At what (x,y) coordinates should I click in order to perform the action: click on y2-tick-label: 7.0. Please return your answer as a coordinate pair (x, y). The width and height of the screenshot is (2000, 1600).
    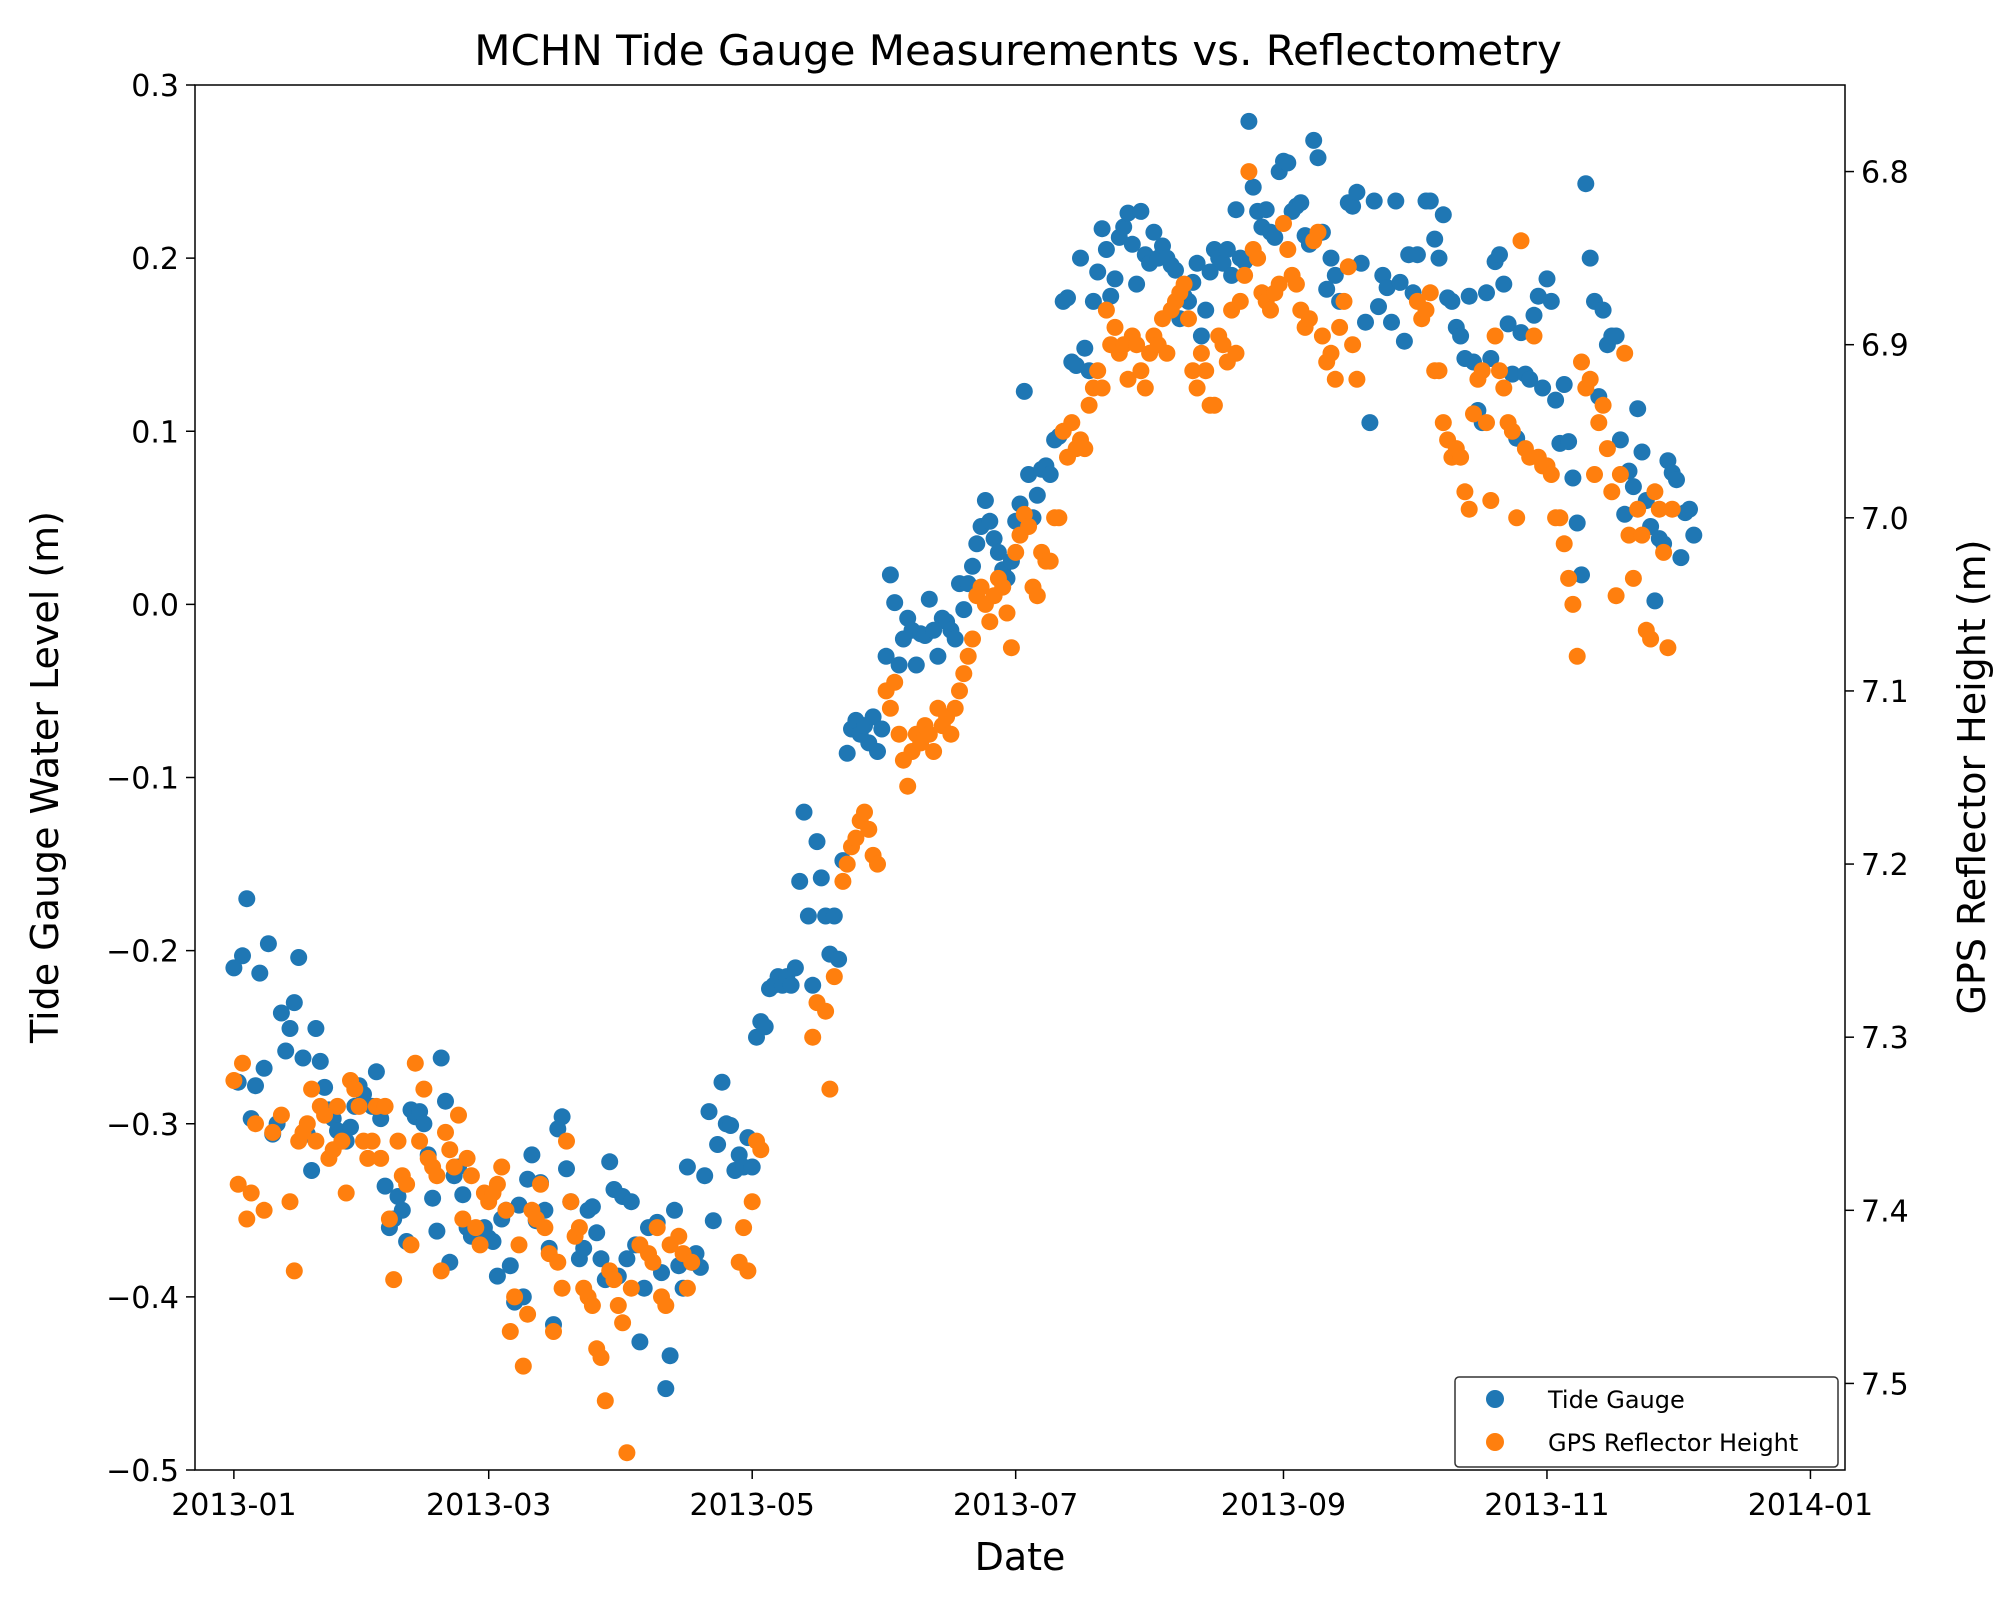
    Looking at the image, I should click on (1885, 519).